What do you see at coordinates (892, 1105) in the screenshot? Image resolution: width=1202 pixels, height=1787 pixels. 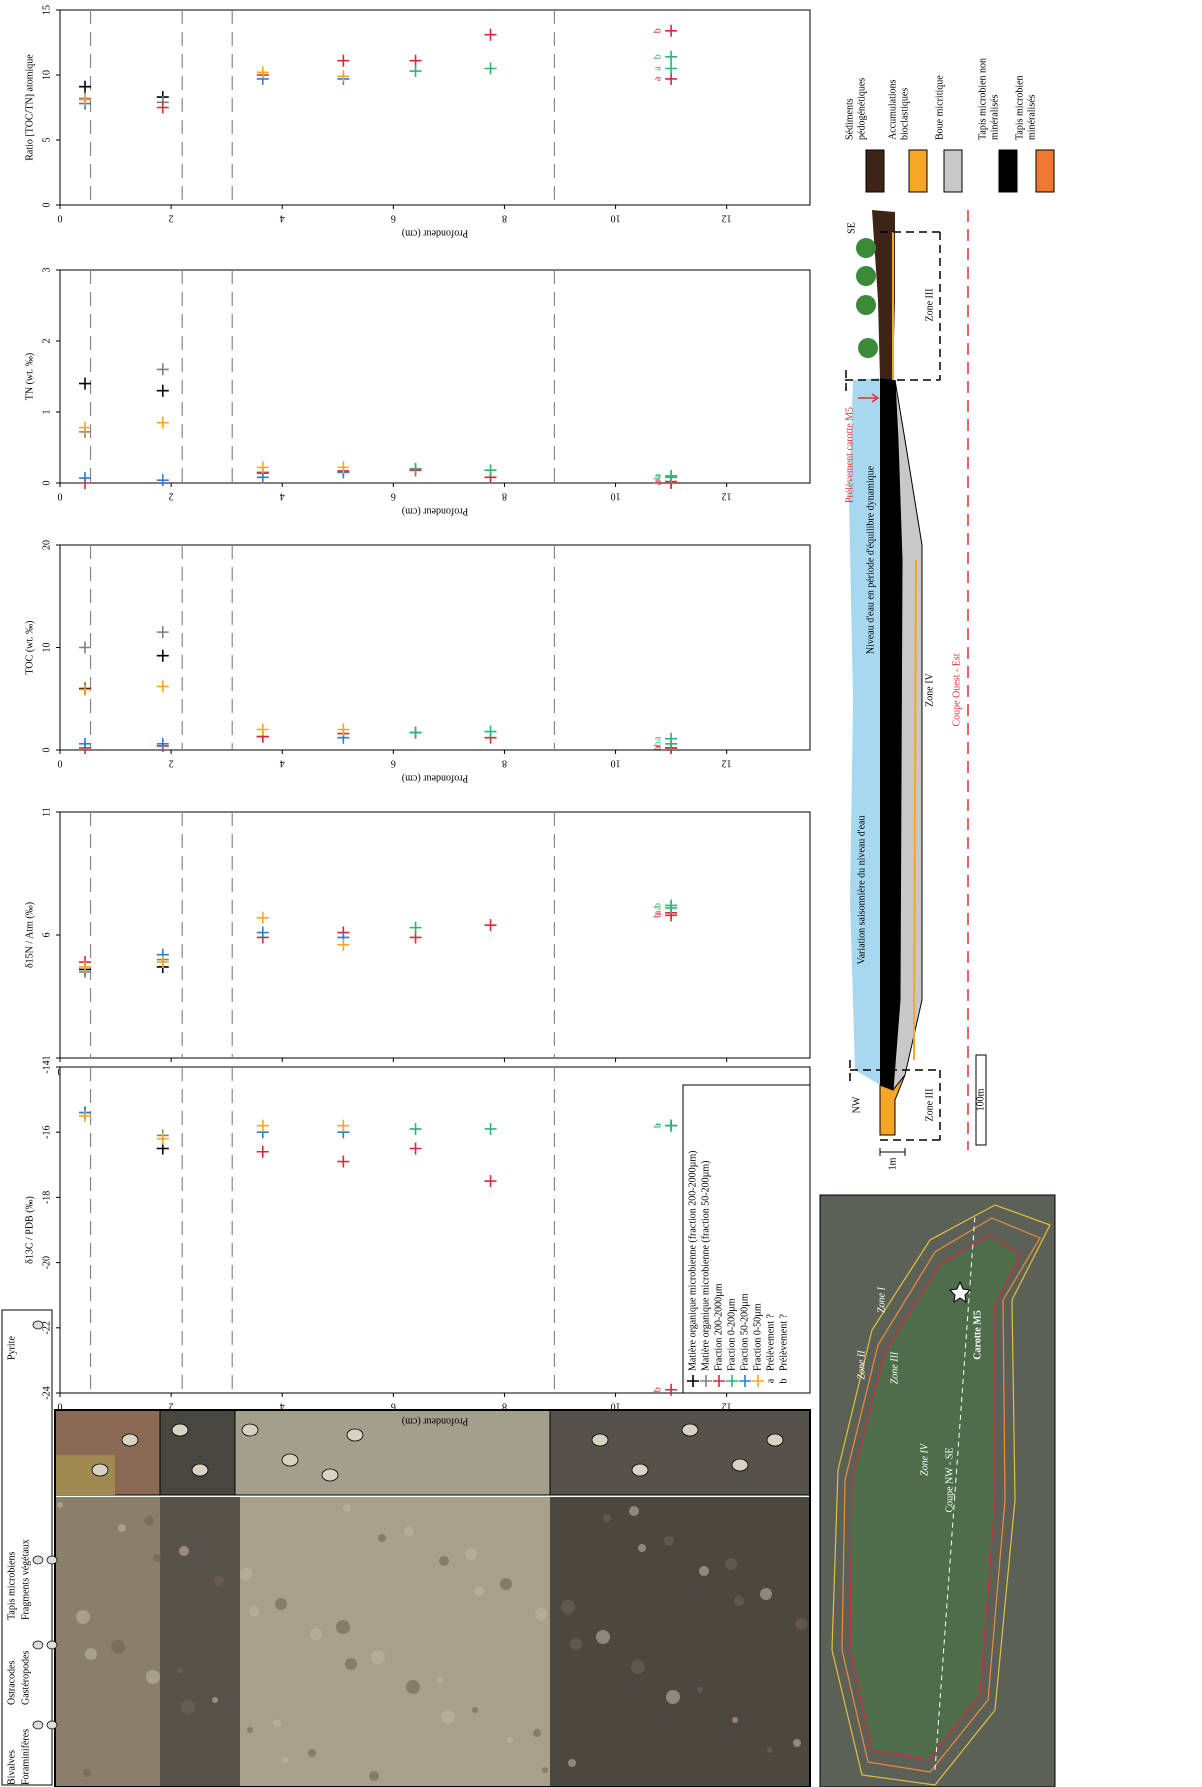 I see `bioclastic-nw` at bounding box center [892, 1105].